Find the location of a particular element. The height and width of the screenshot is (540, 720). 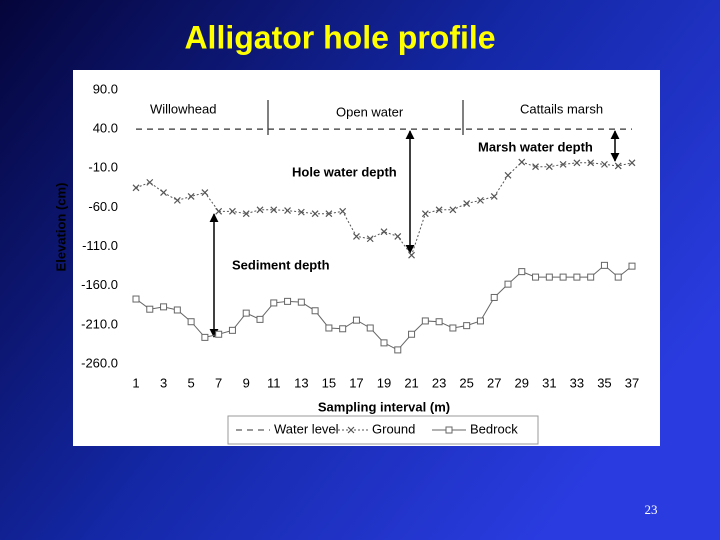

x-tick-label: 29 is located at coordinates (522, 382).